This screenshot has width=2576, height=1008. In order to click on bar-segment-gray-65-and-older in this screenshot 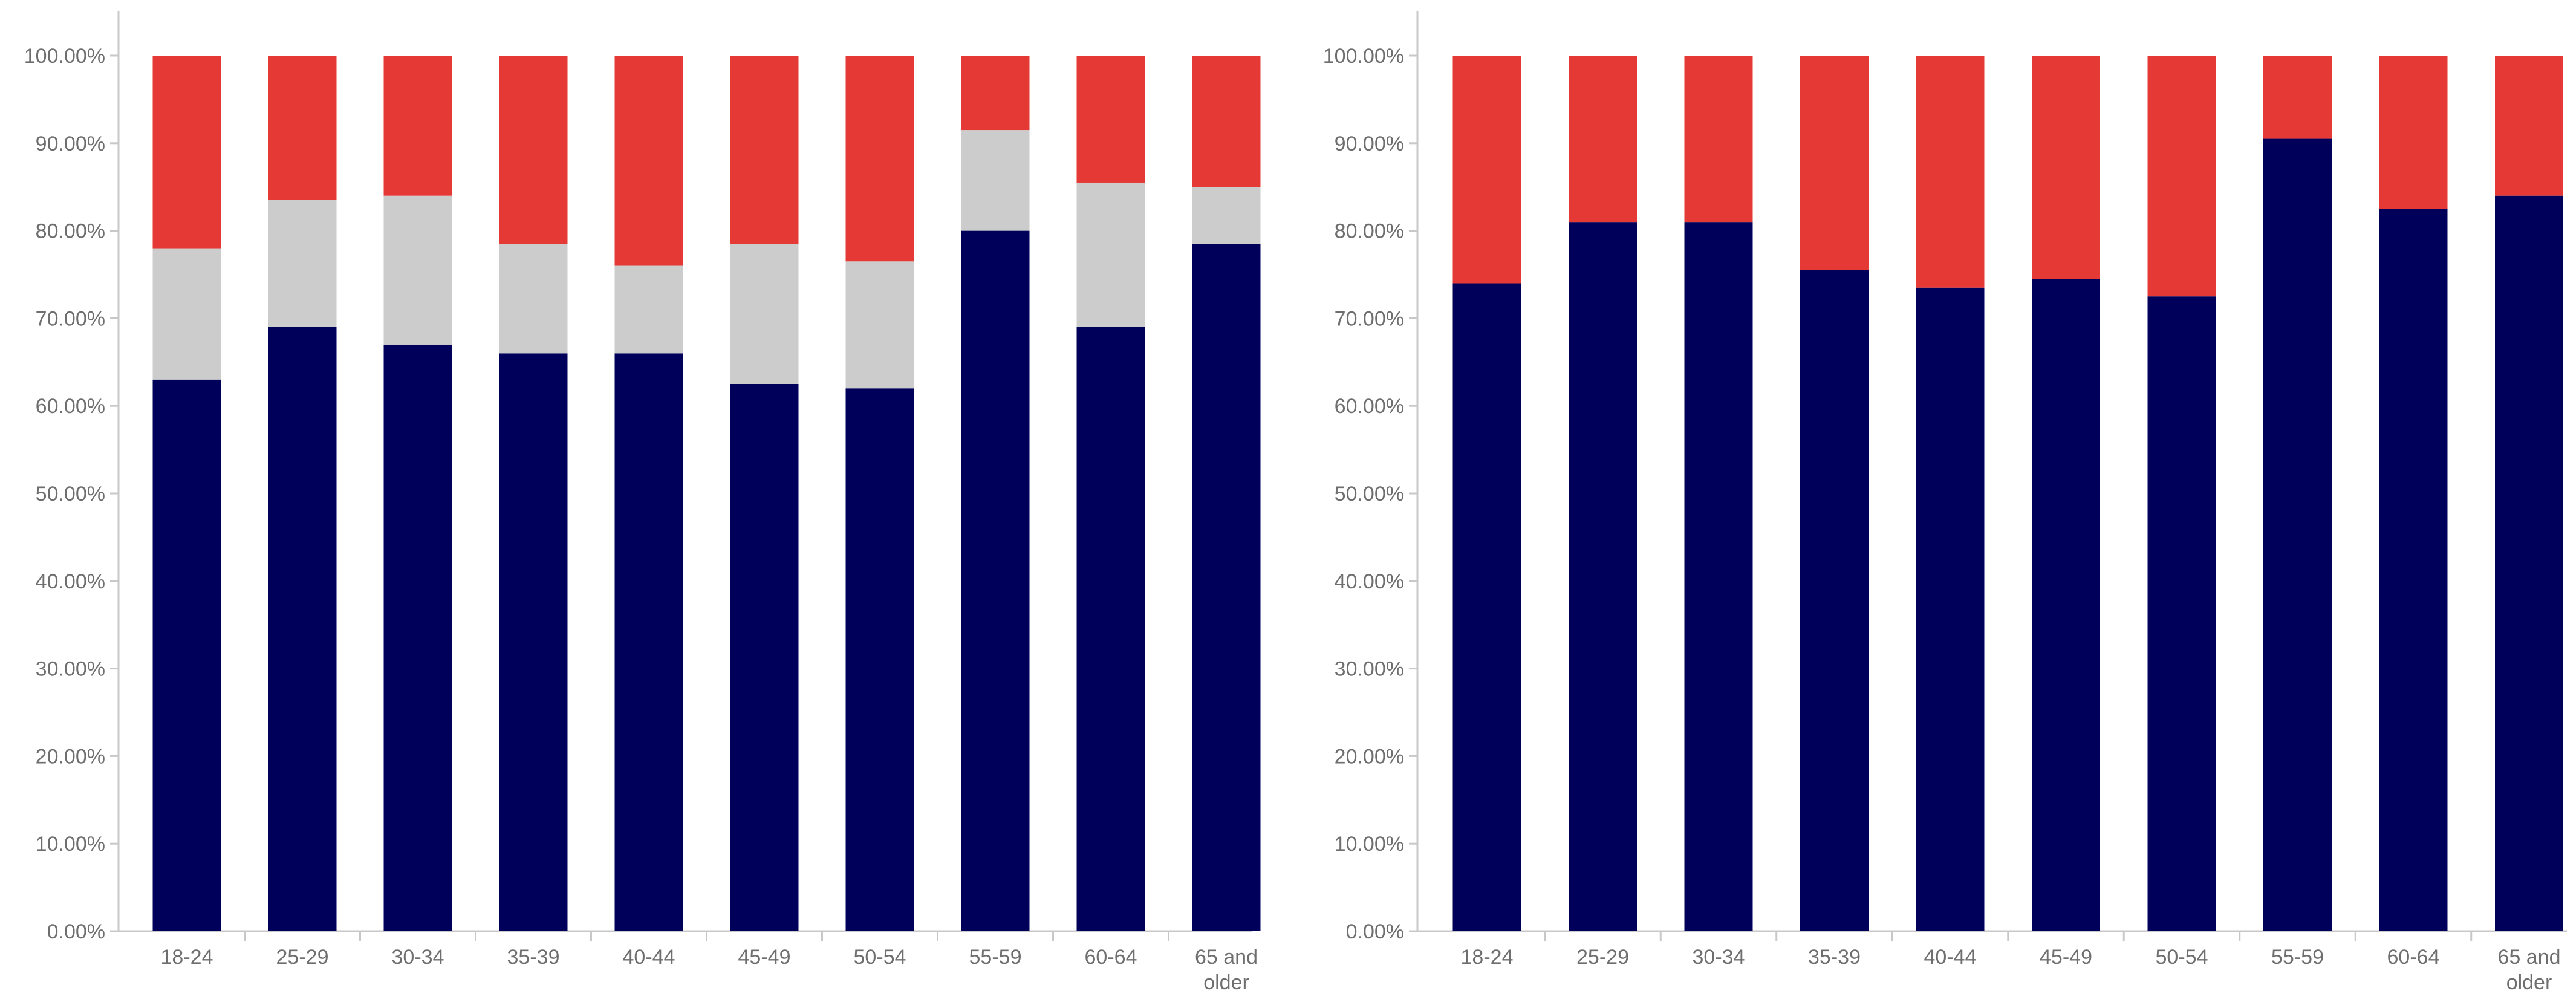, I will do `click(1226, 215)`.